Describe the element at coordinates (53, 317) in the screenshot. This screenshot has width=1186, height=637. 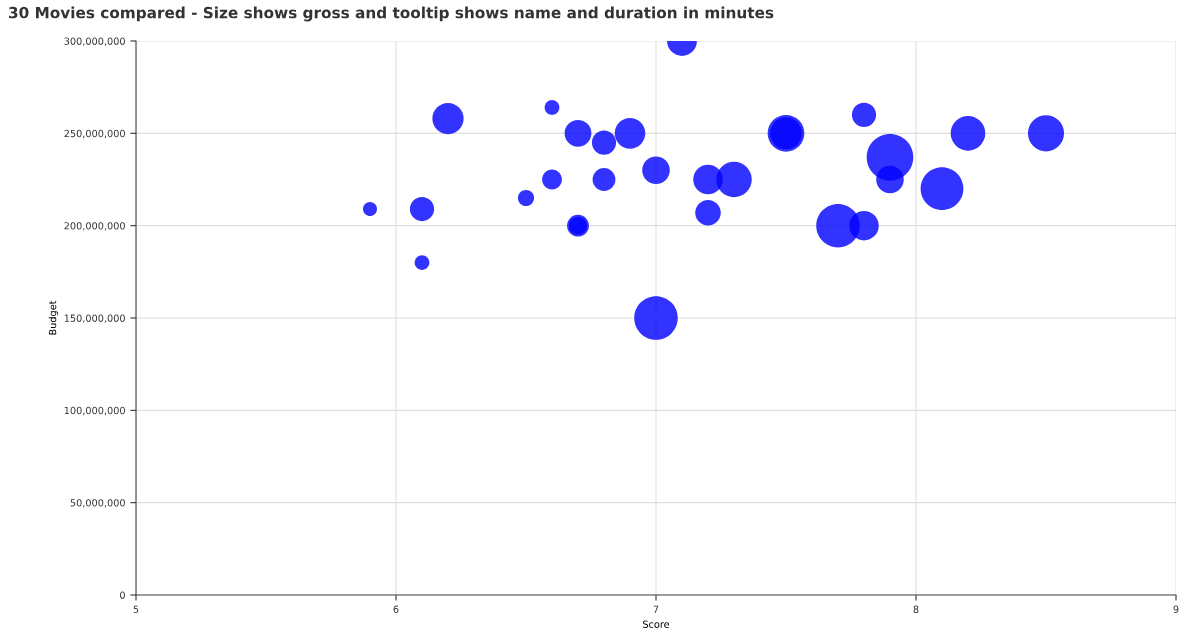
I see `y-axis-title: Budget` at that location.